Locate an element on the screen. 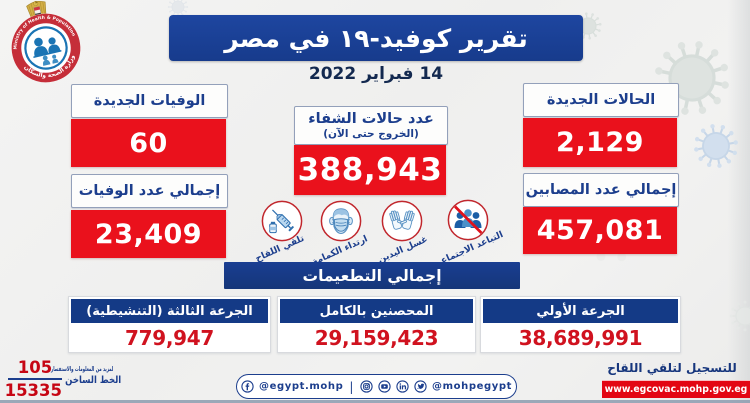 Image resolution: width=750 pixels, height=403 pixels. new-deaths-number: 60 is located at coordinates (148, 143).